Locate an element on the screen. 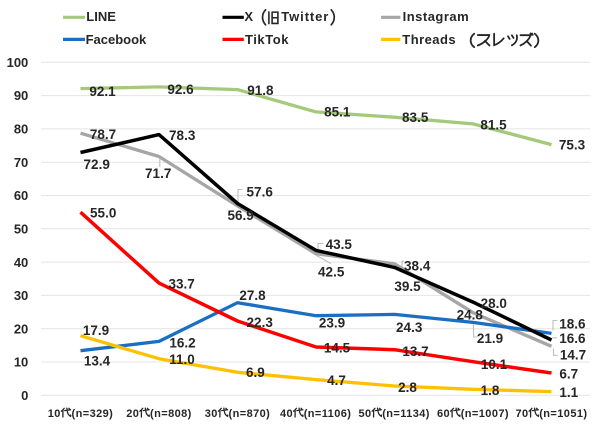 This screenshot has width=600, height=427. svg-text: 18.6 is located at coordinates (572, 324).